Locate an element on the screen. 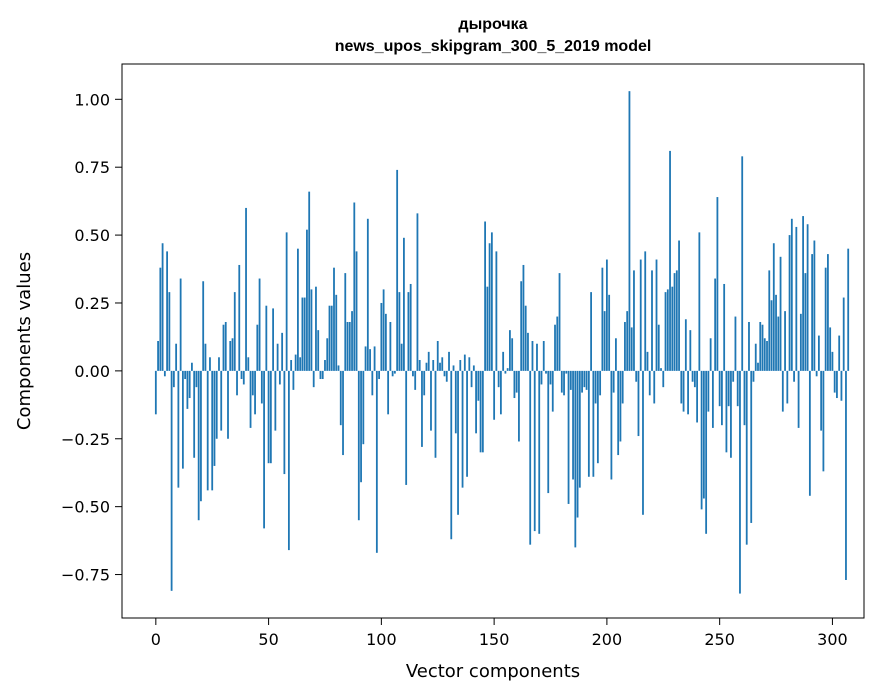  x-tick-label: 100 is located at coordinates (381, 639).